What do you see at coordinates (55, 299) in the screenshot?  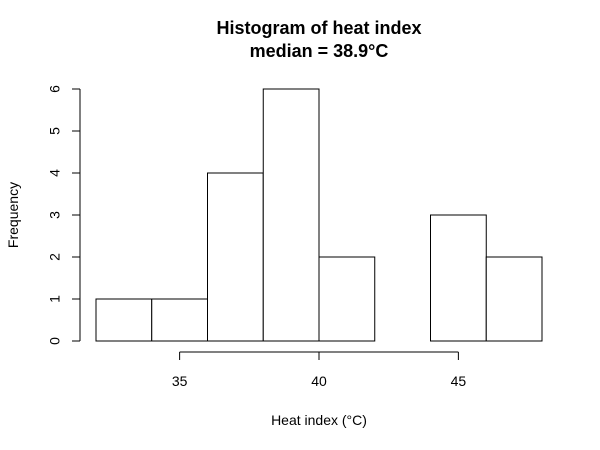 I see `y-tick-label: 1` at bounding box center [55, 299].